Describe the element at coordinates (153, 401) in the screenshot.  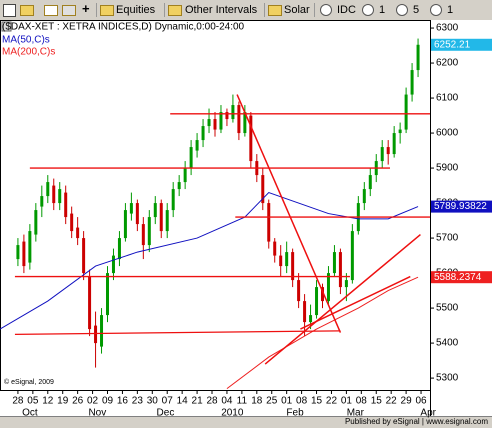
I see `x-tick-label: 30` at that location.